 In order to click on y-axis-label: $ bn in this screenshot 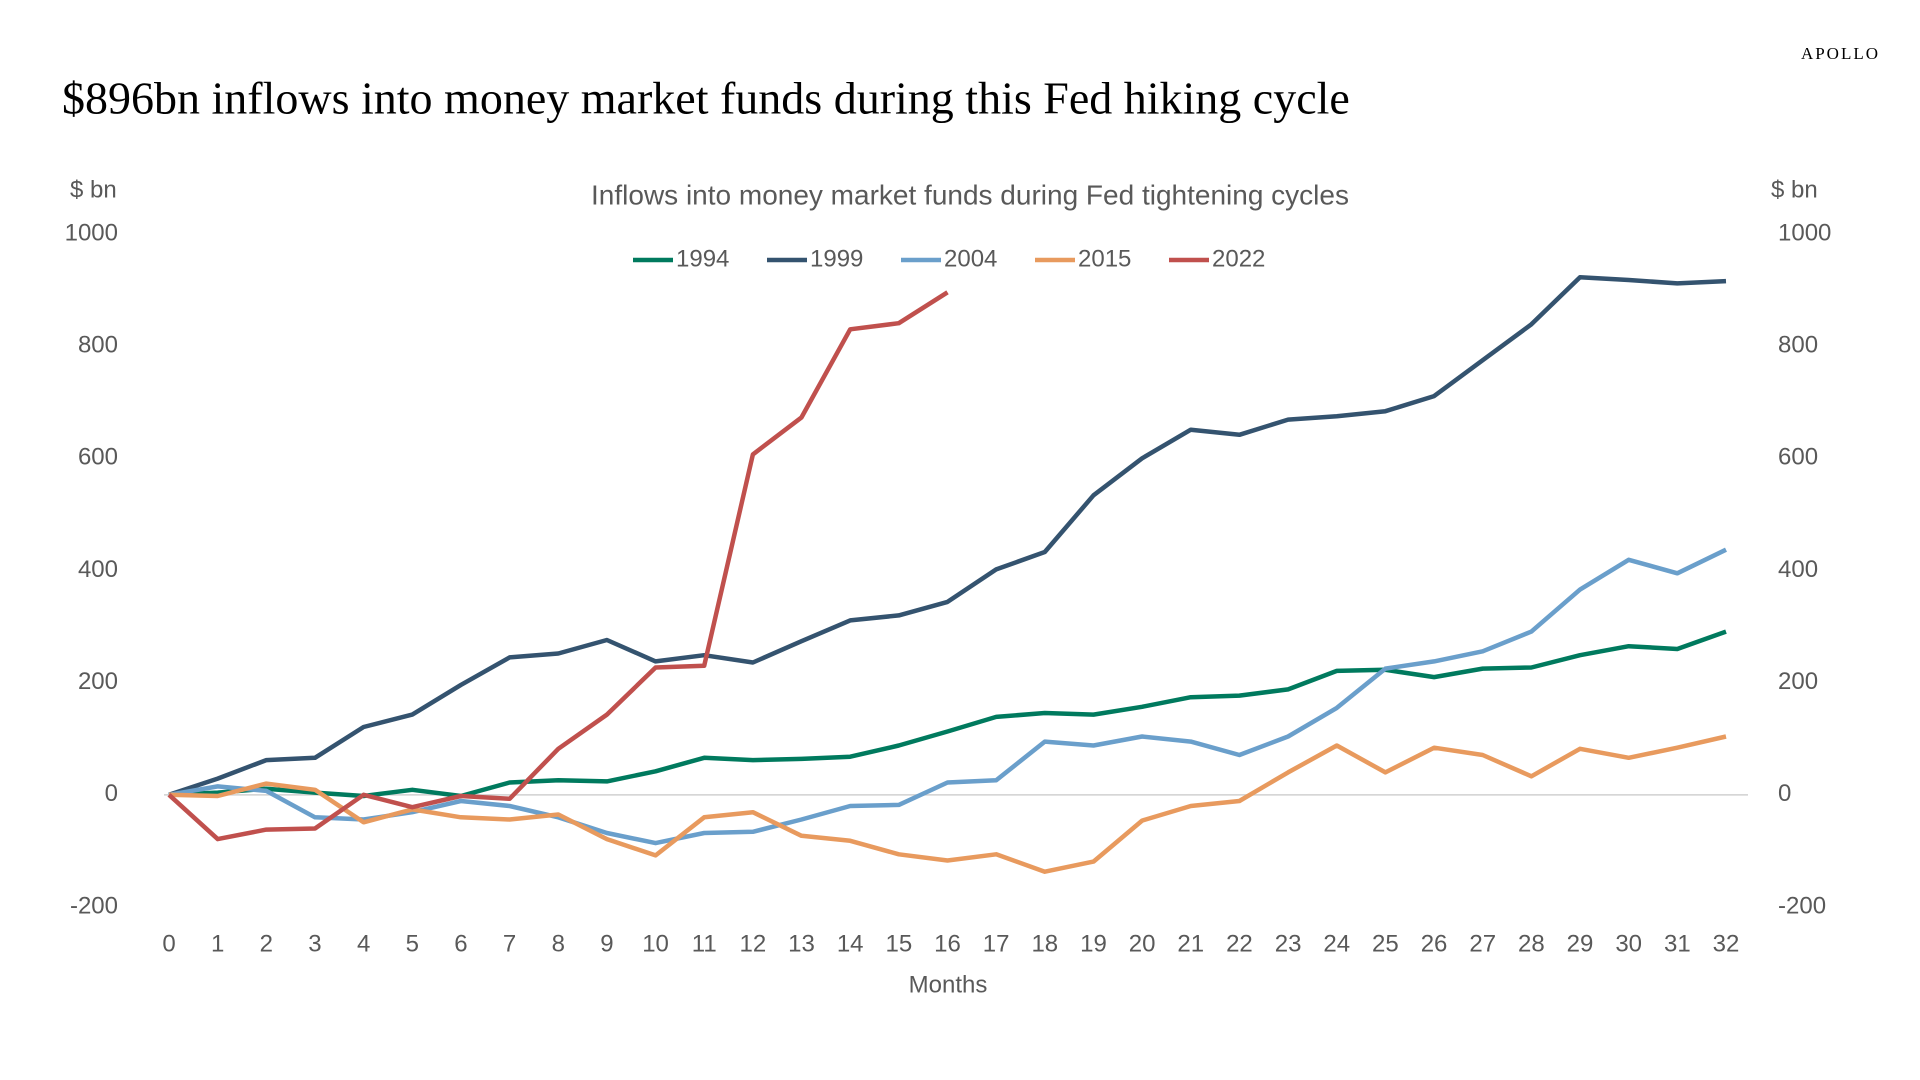, I will do `click(93, 189)`.